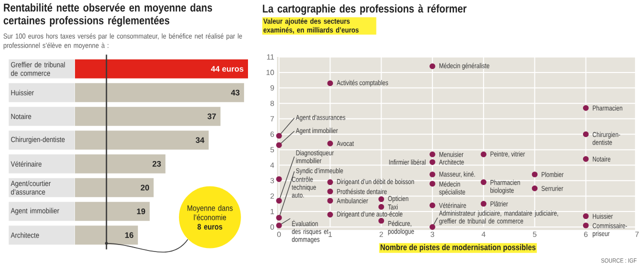 The height and width of the screenshot is (266, 640). What do you see at coordinates (145, 187) in the screenshot?
I see `data-label: 20` at bounding box center [145, 187].